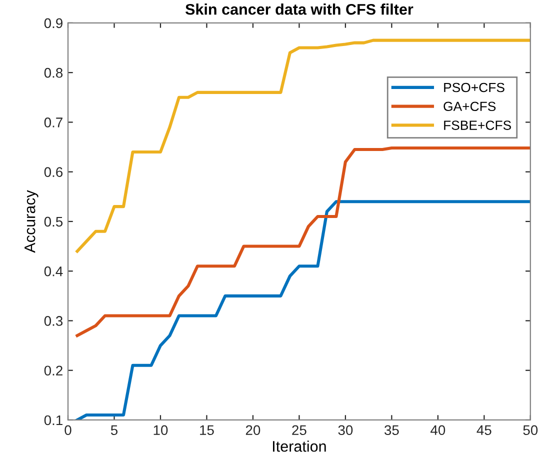 This screenshot has height=459, width=544. I want to click on y-tick-label: 0.3, so click(53, 321).